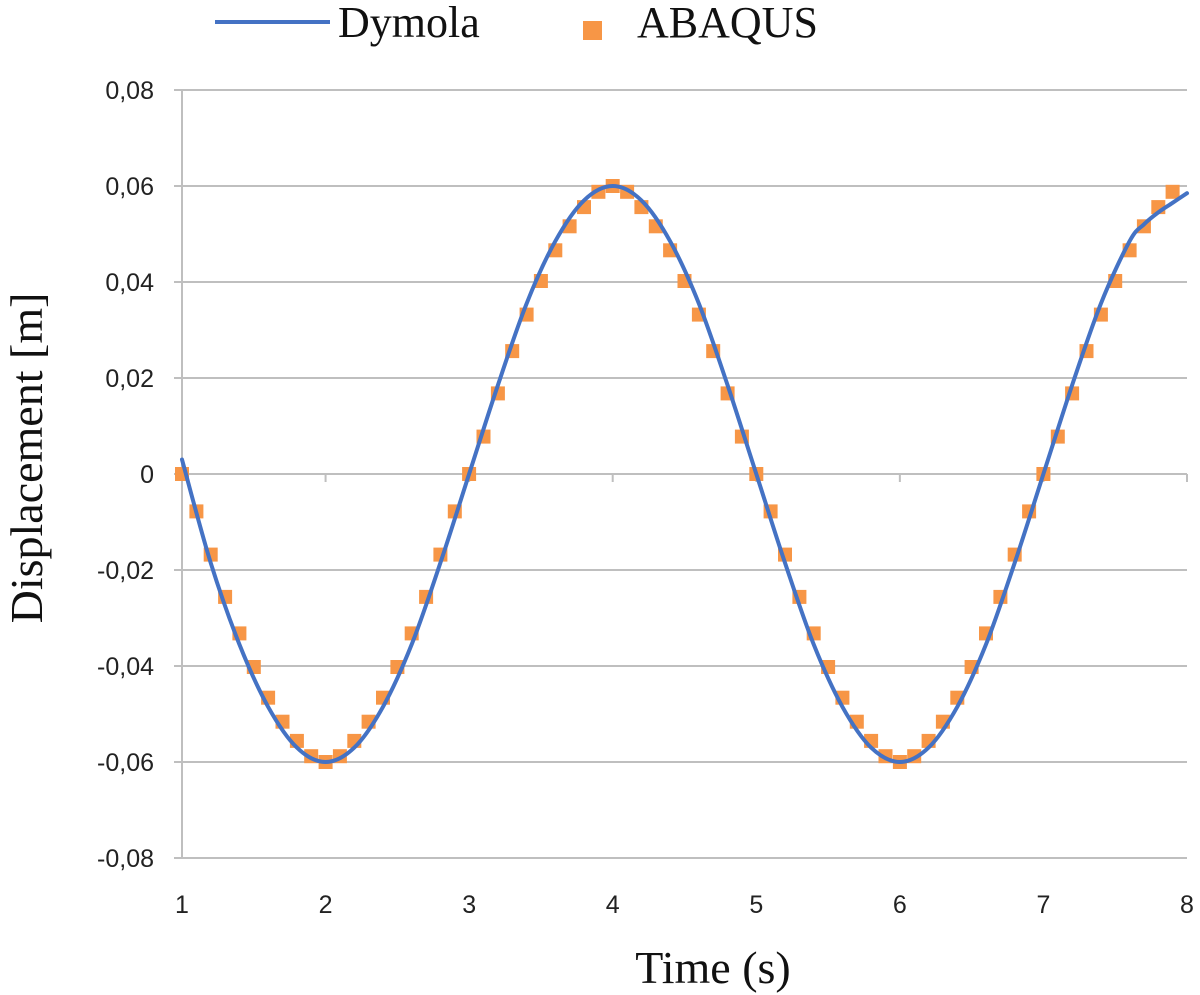 This screenshot has width=1200, height=995. I want to click on x-tick-label: 1, so click(182, 905).